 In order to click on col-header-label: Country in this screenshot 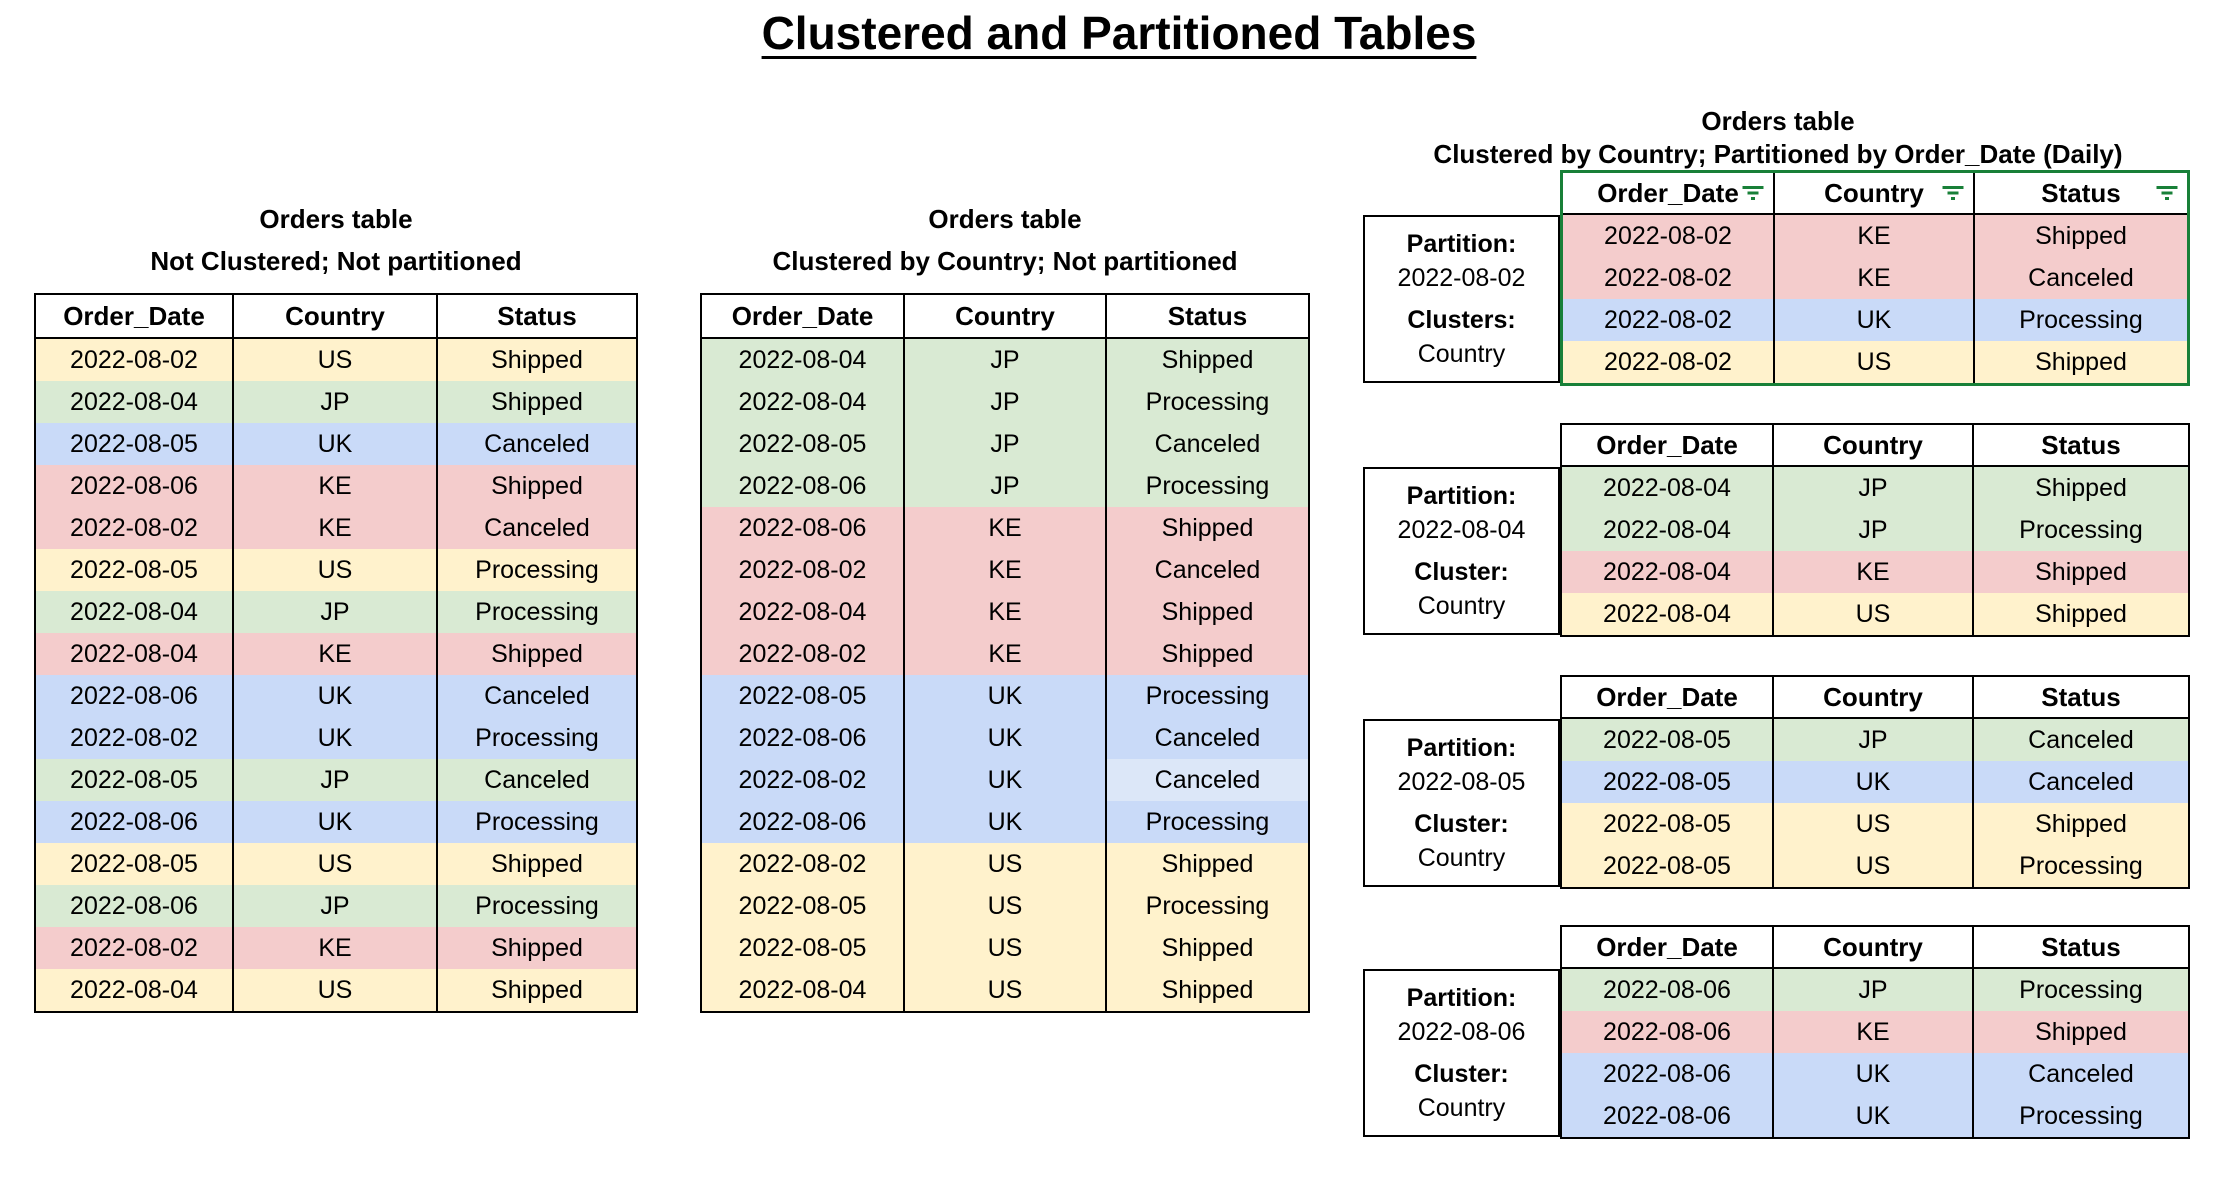, I will do `click(1874, 192)`.